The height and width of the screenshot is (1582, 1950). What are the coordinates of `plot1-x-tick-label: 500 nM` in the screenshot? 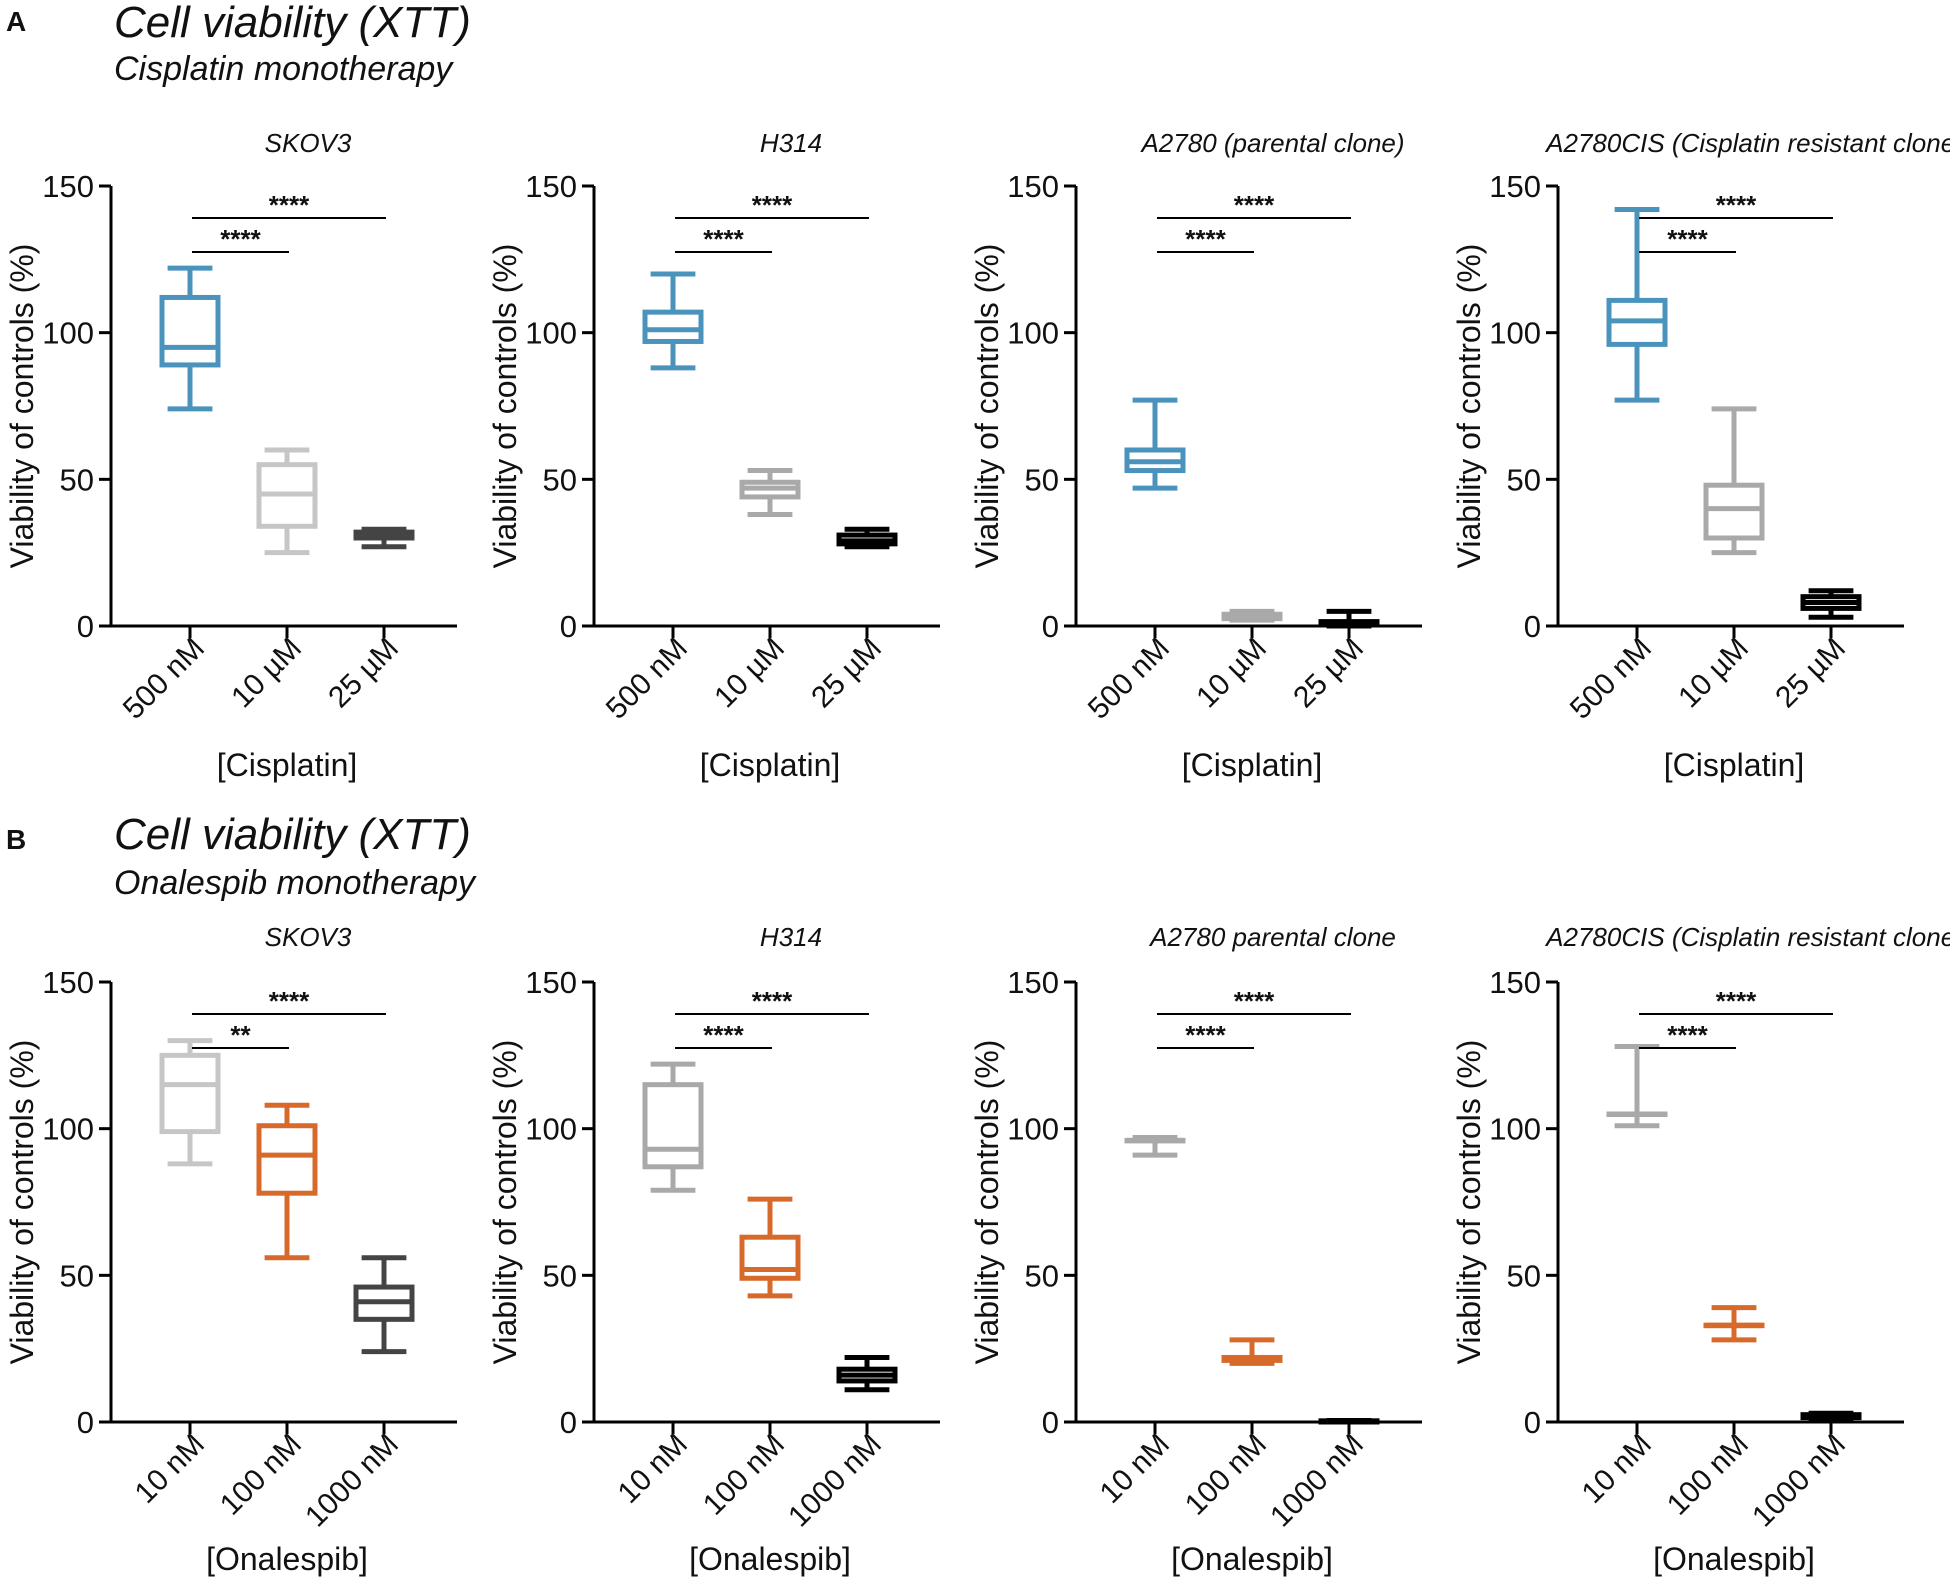 It's located at (164, 679).